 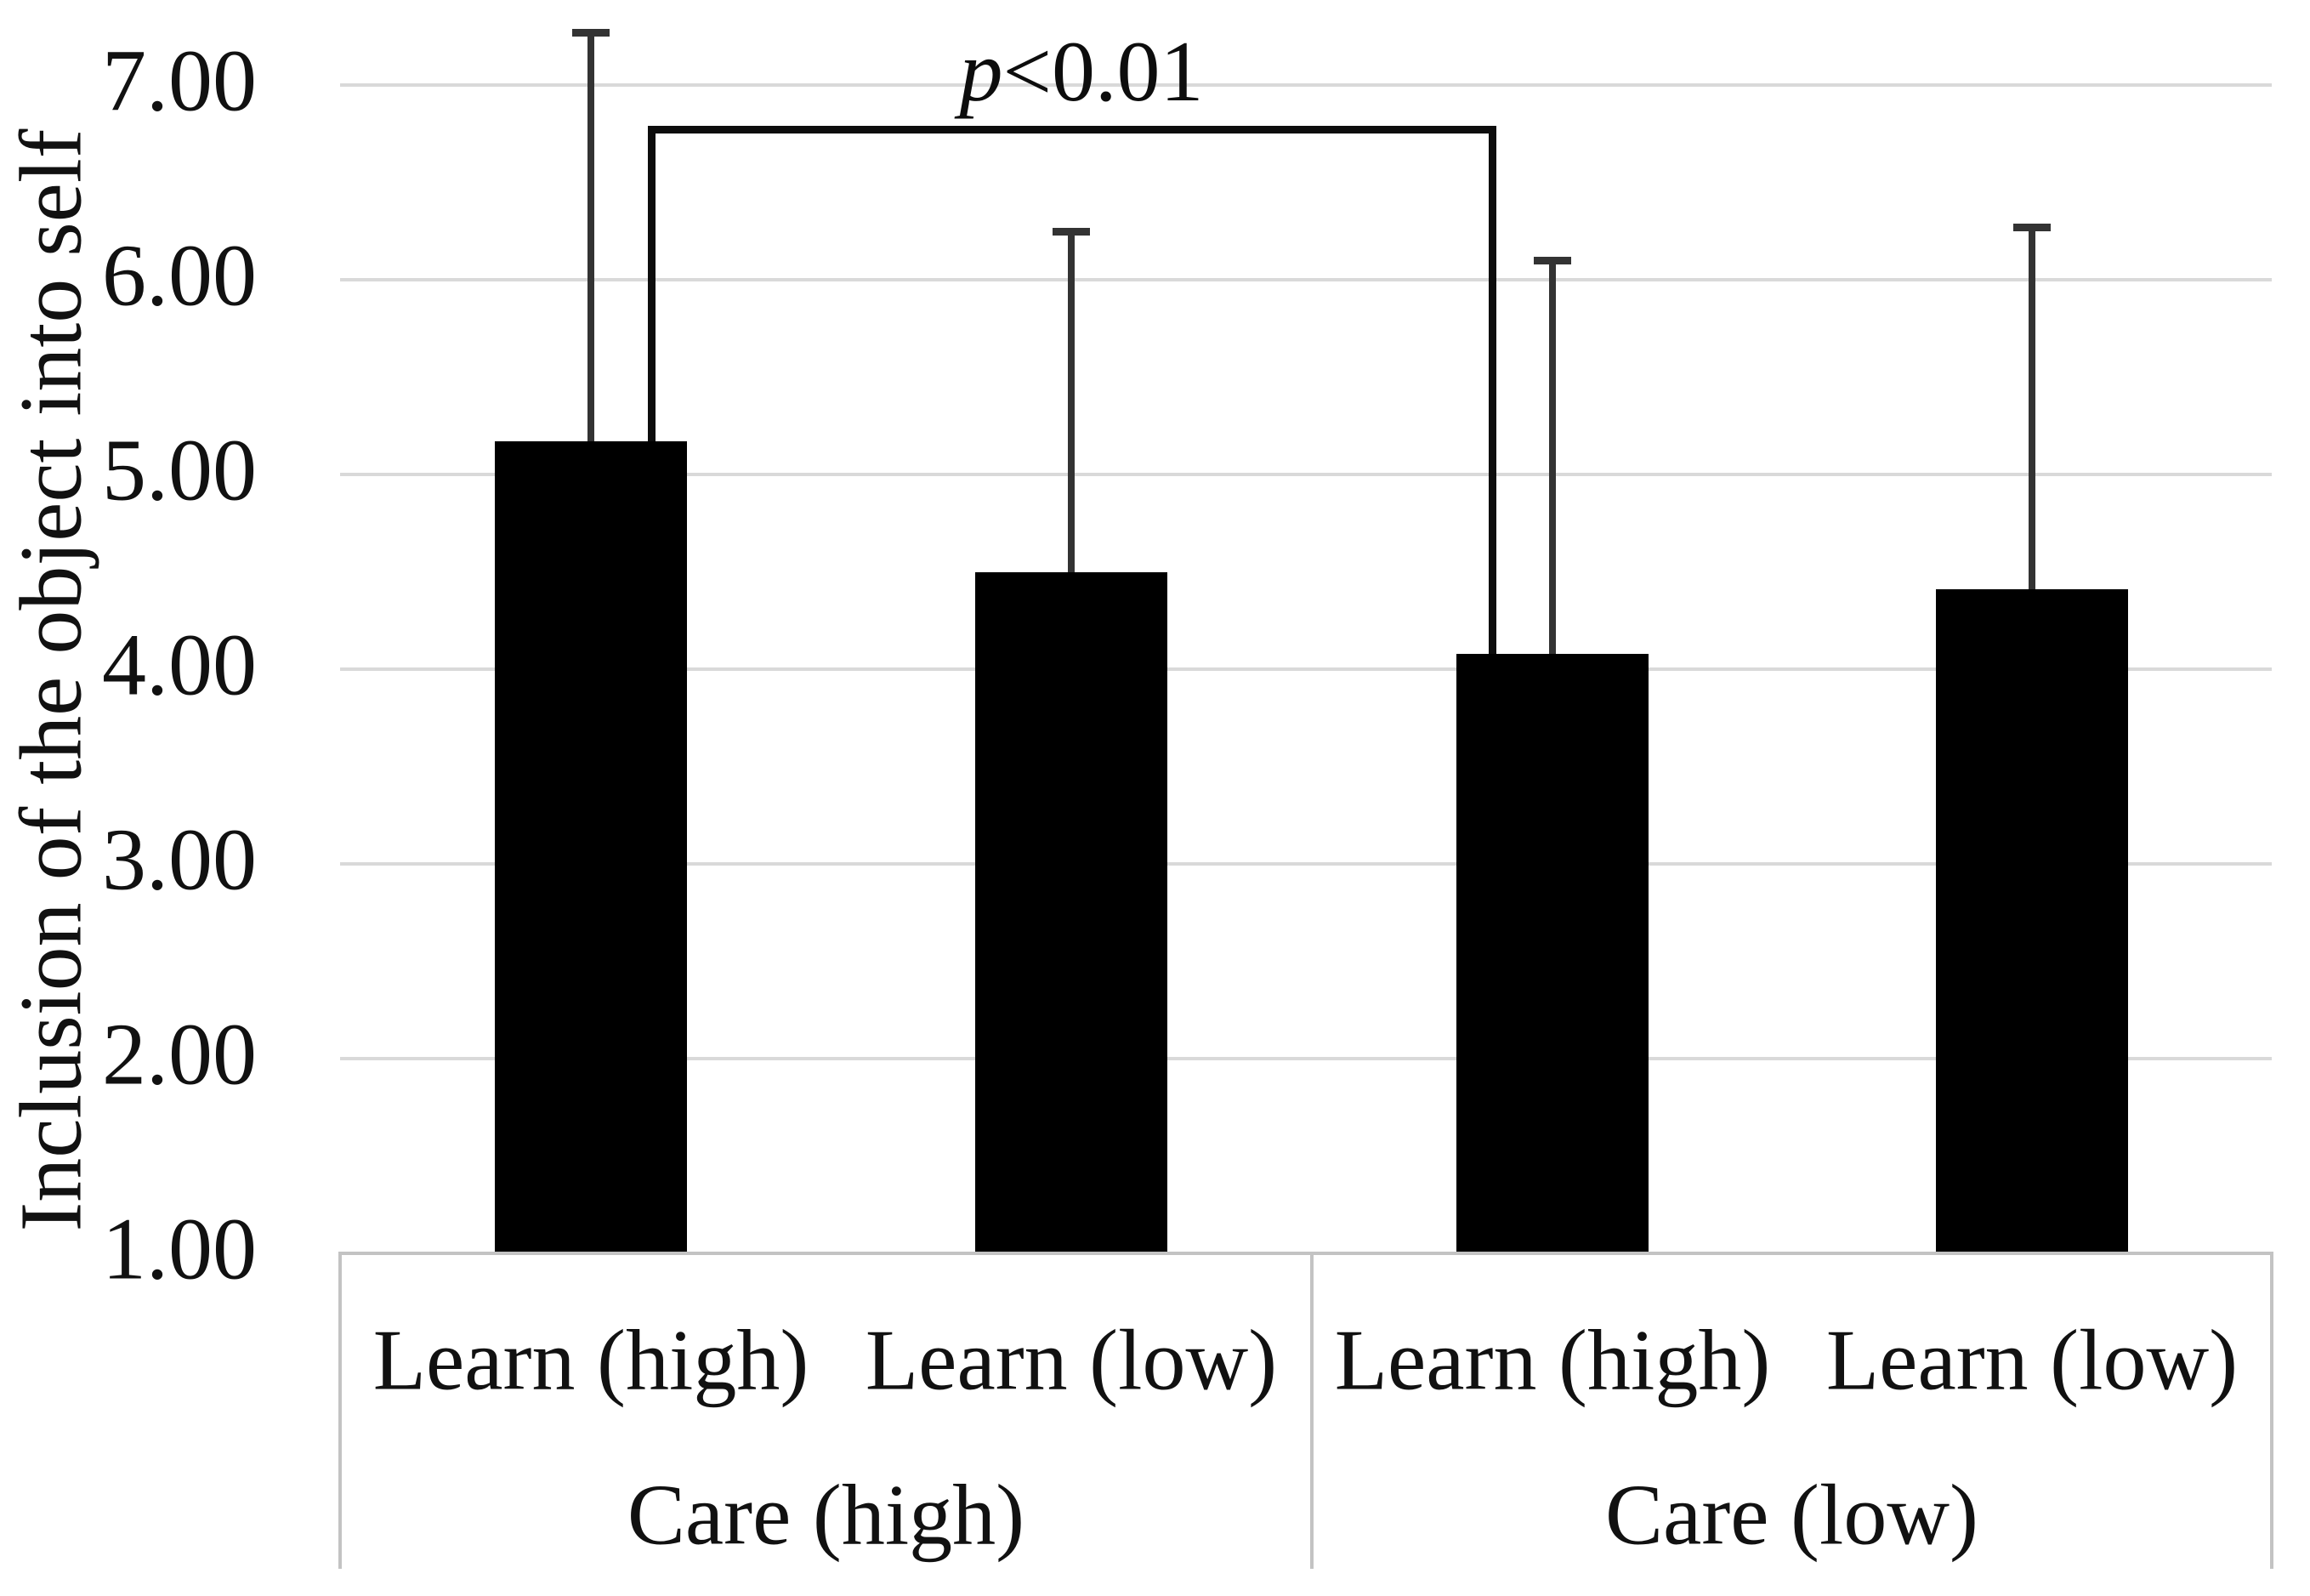 What do you see at coordinates (651, 284) in the screenshot?
I see `bracket-left-line` at bounding box center [651, 284].